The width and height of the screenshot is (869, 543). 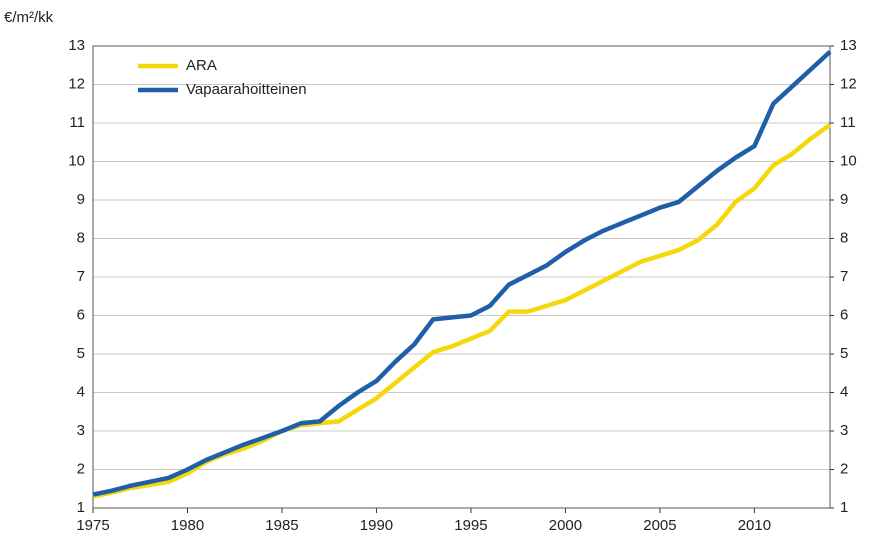 I want to click on y2-tick-label: 6, so click(x=844, y=314).